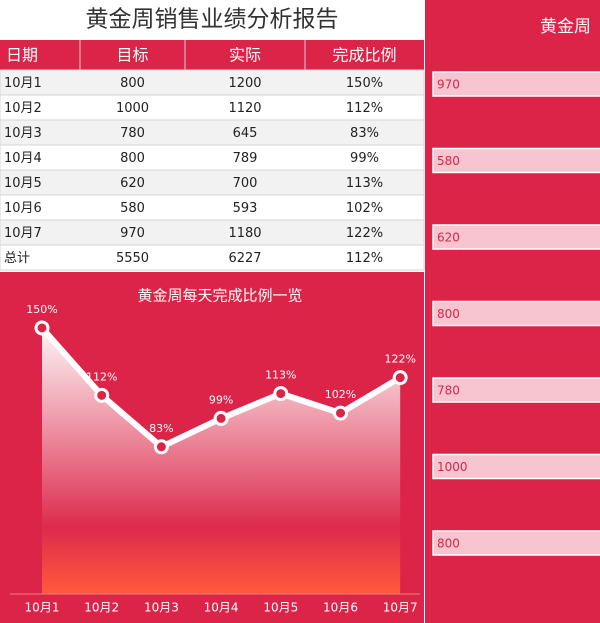 The image size is (600, 623). I want to click on x-tick-label: 10月1, so click(42, 608).